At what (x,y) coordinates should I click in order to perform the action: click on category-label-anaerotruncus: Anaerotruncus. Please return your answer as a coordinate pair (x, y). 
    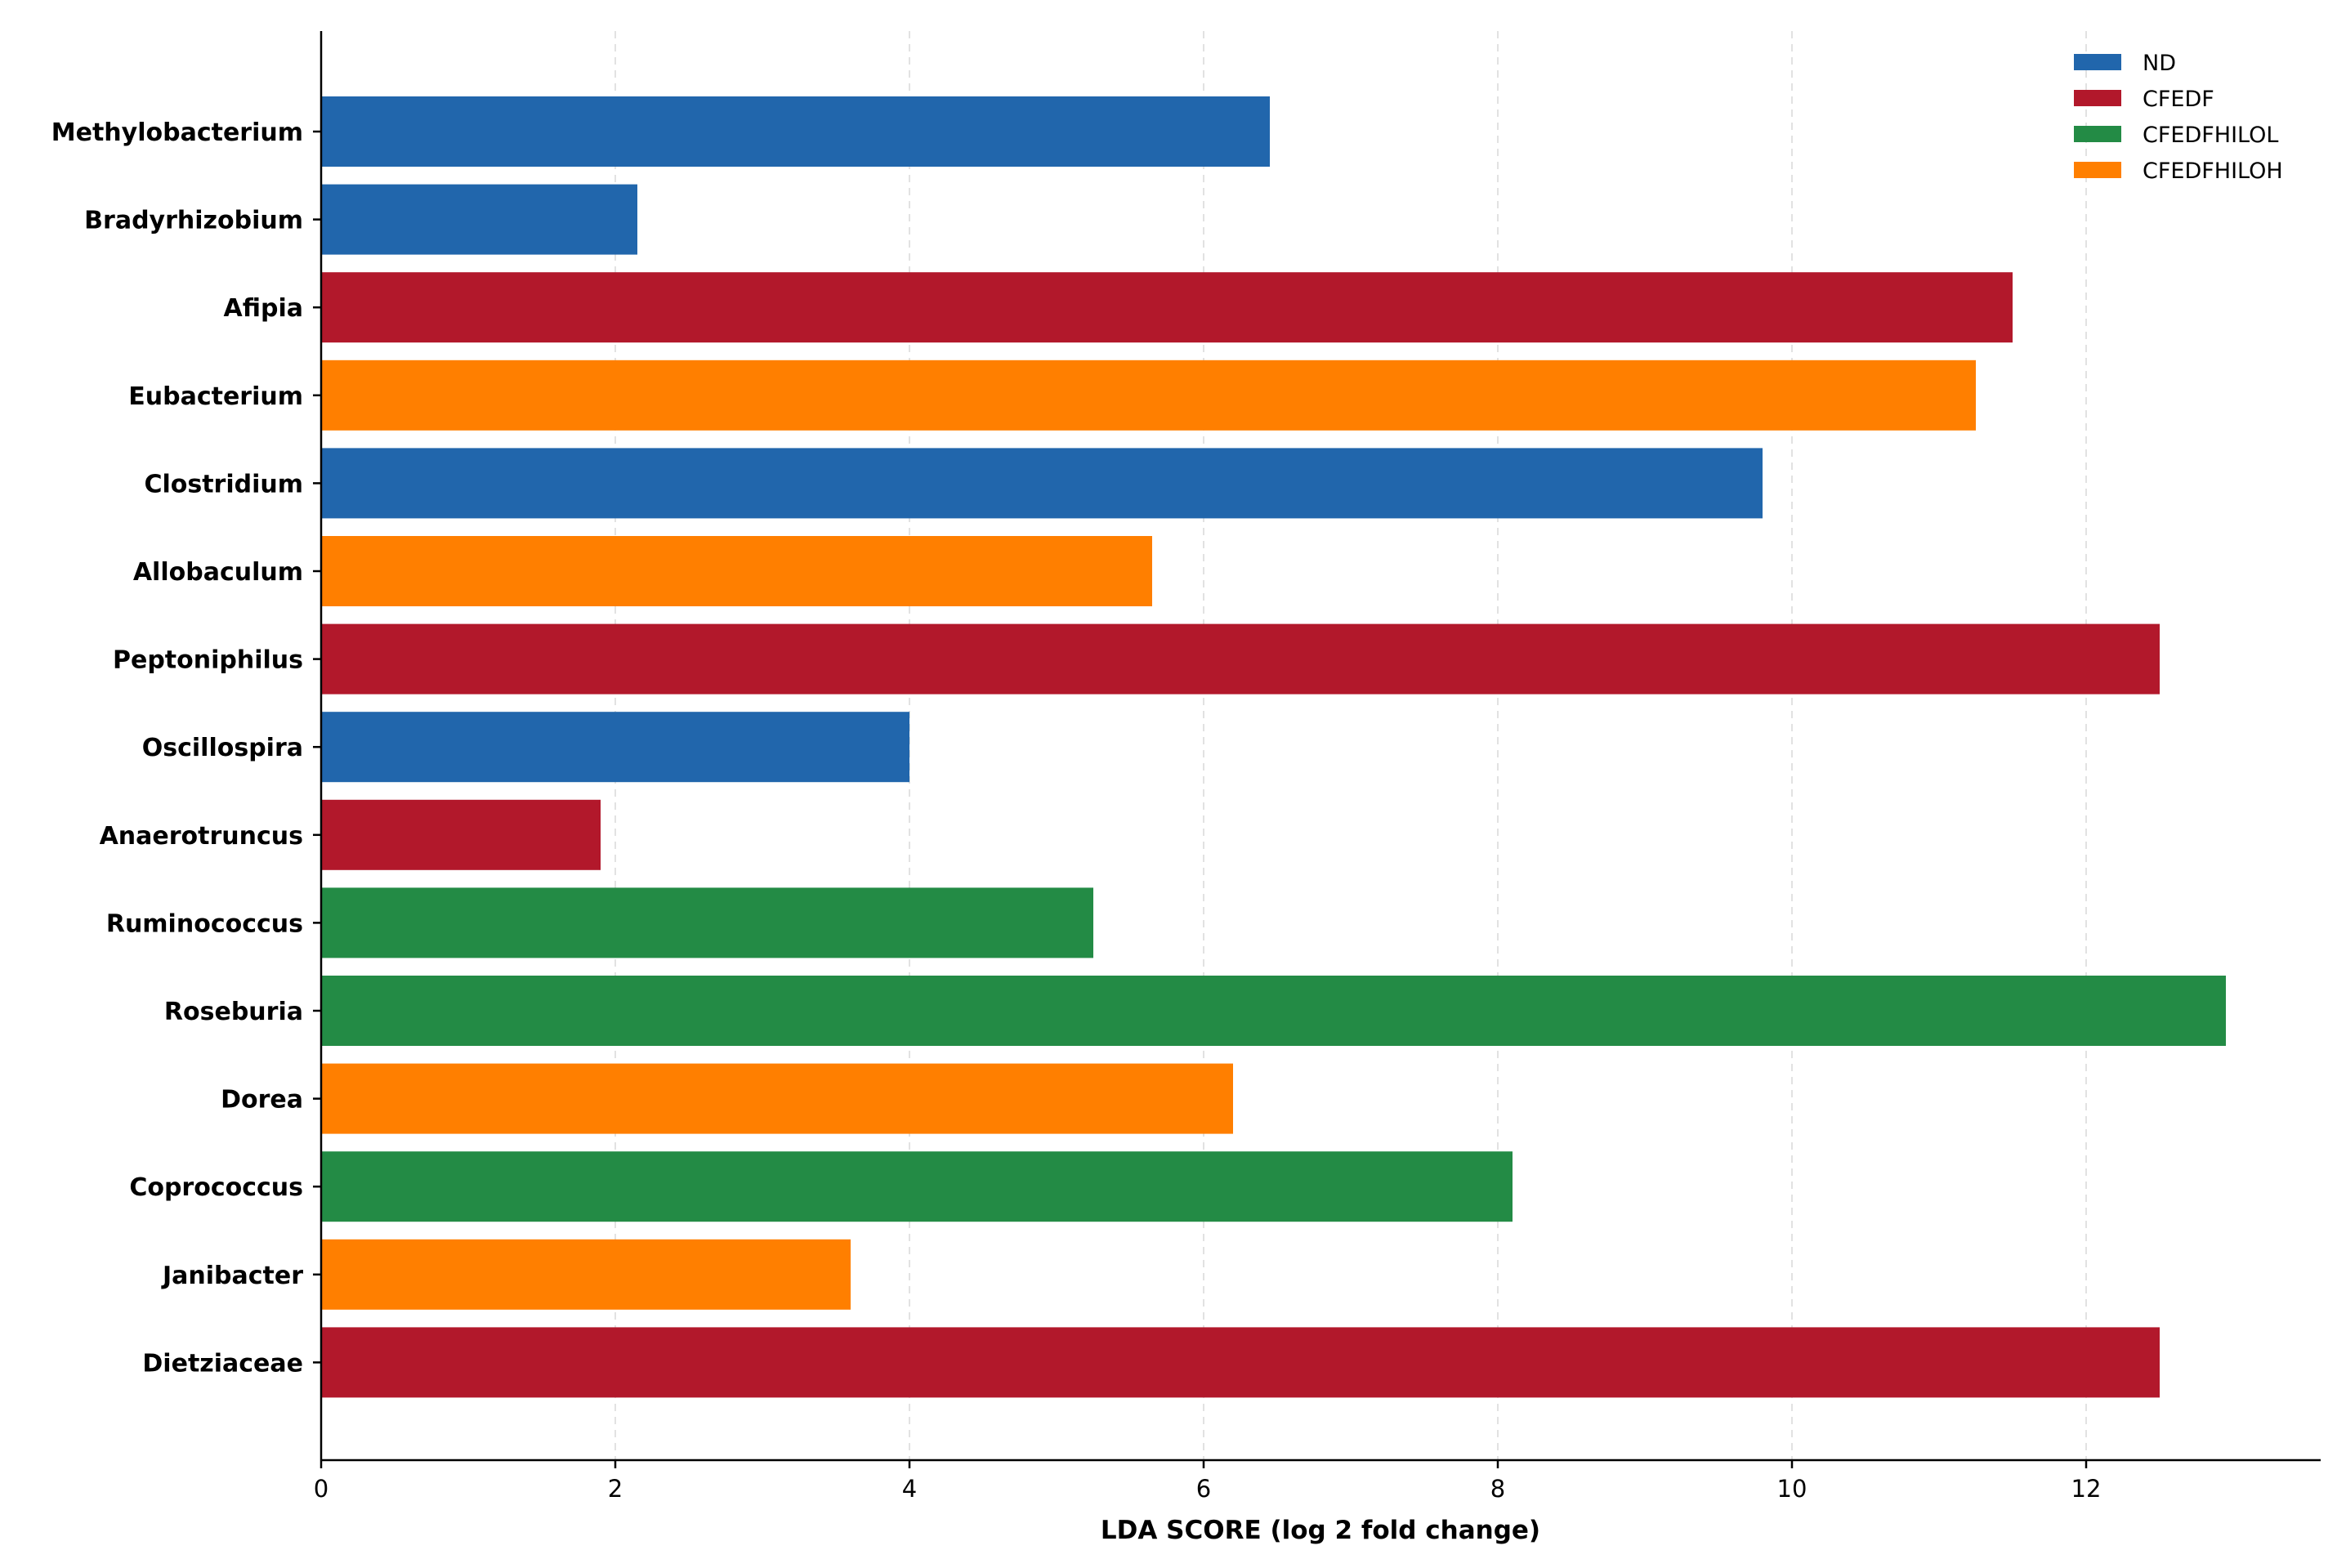
    Looking at the image, I should click on (202, 836).